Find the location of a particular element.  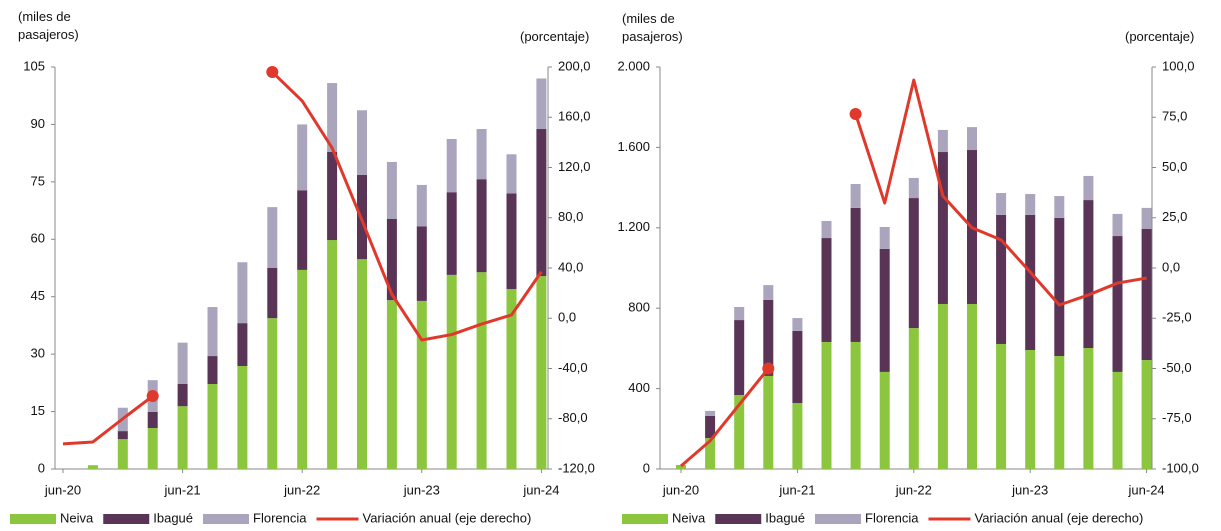

y-tick-label: 45 is located at coordinates (38, 295).